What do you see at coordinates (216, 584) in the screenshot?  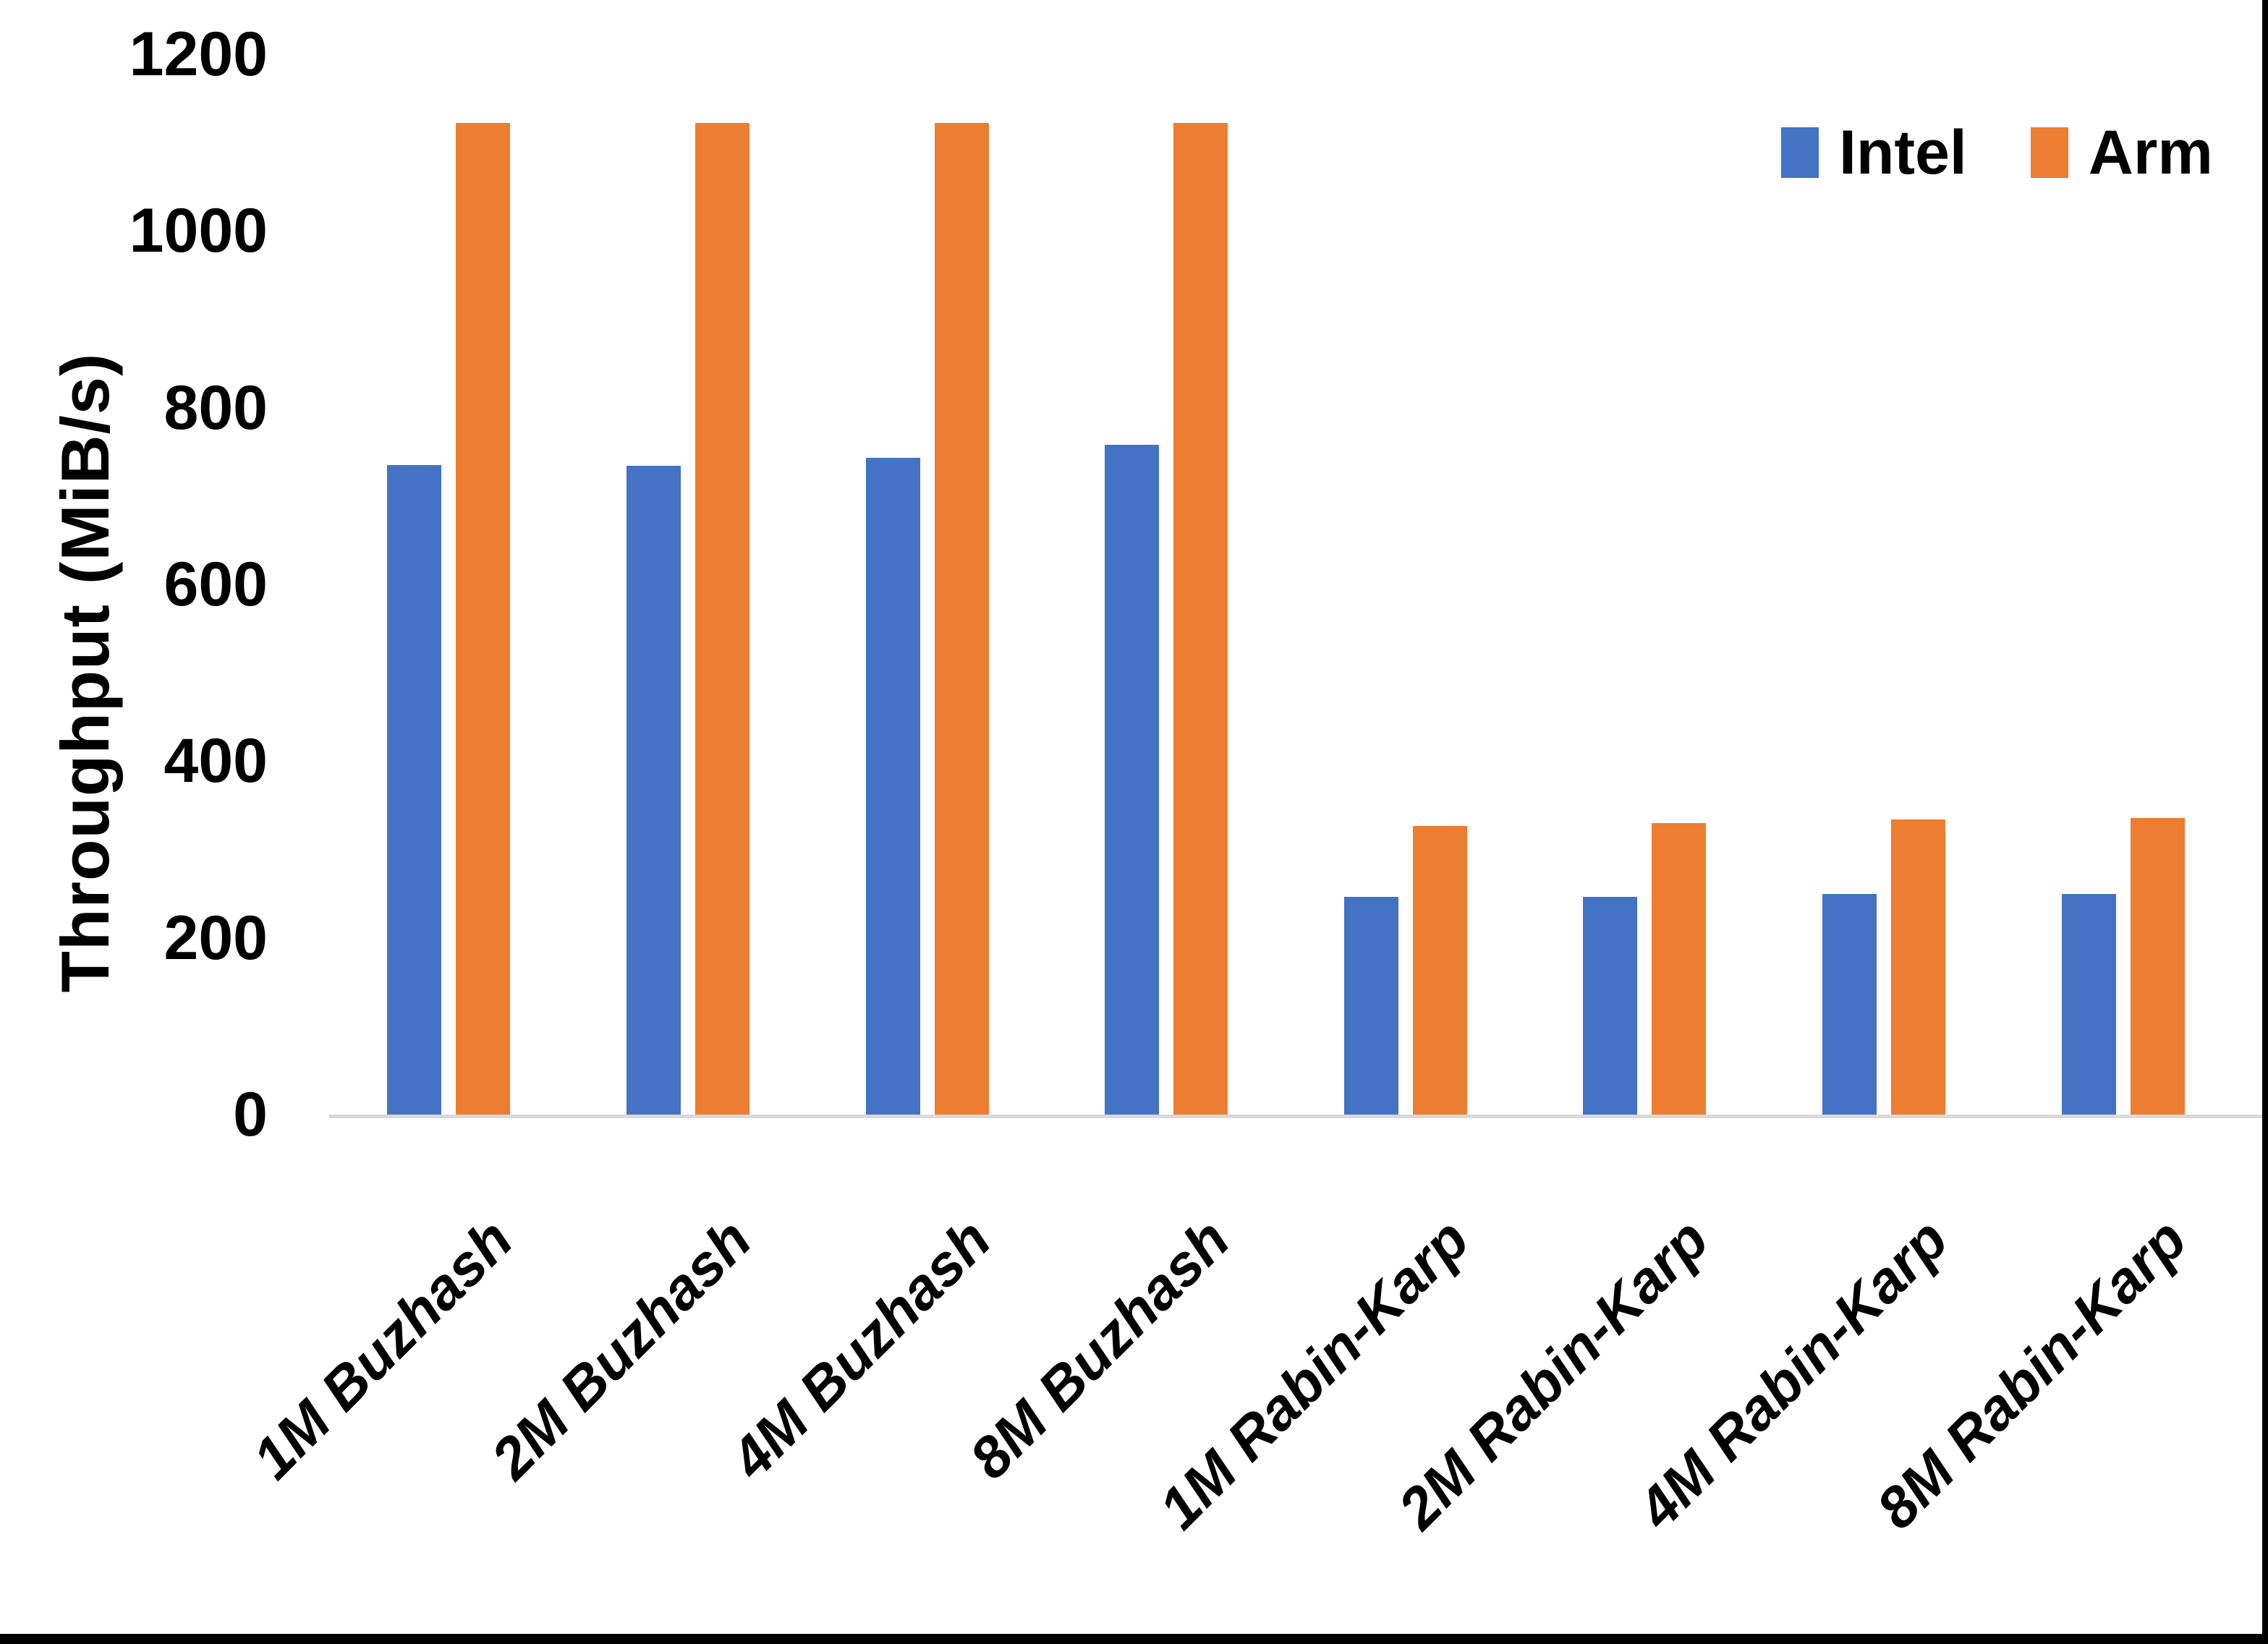 I see `y-tick-label: 600` at bounding box center [216, 584].